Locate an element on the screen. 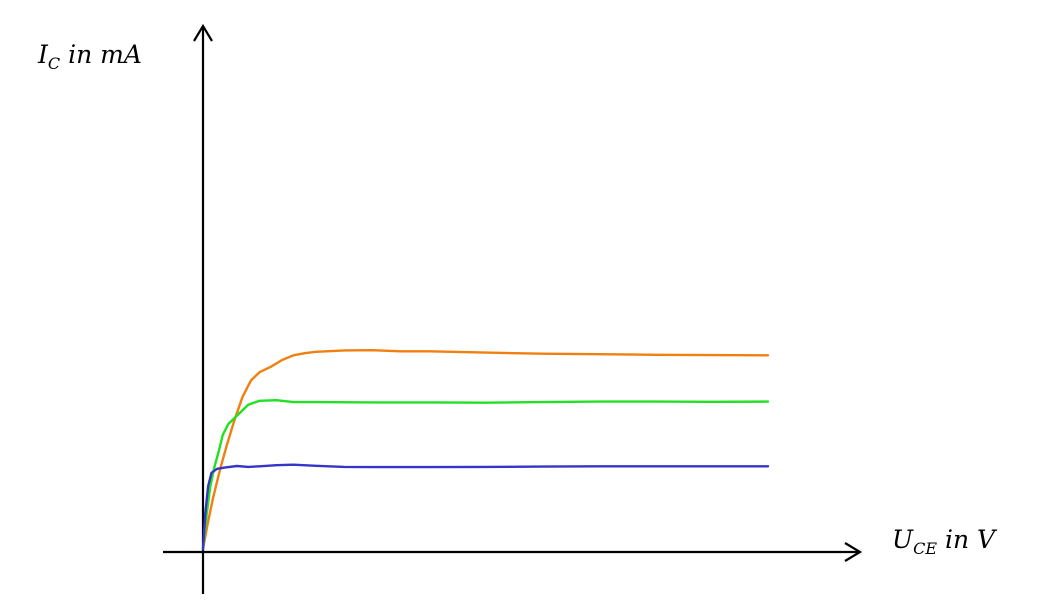 The image size is (1046, 608). y-axis-arrowhead is located at coordinates (203, 32).